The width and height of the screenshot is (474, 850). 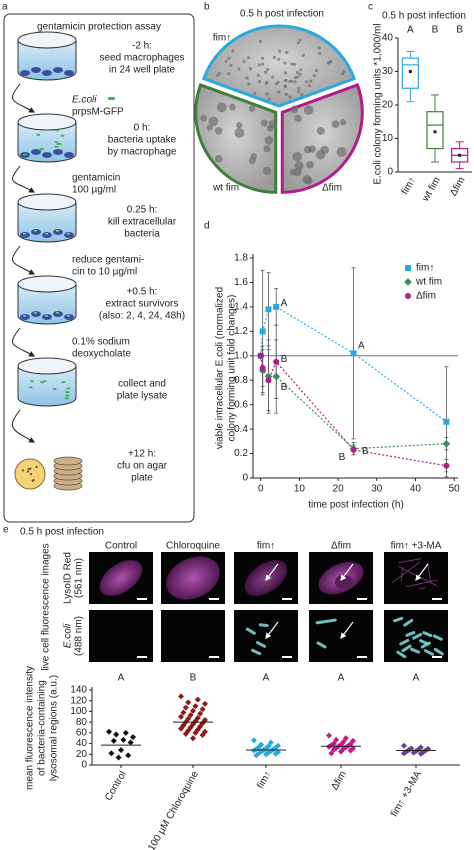 What do you see at coordinates (241, 258) in the screenshot?
I see `y-tick-label: 1.8` at bounding box center [241, 258].